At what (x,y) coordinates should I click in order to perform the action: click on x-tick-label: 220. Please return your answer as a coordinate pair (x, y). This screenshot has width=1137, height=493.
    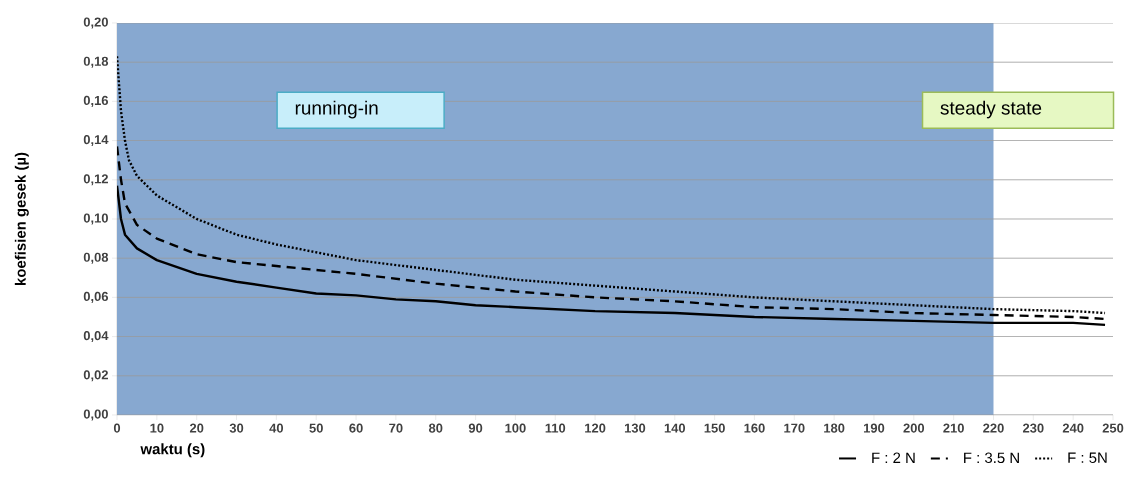
    Looking at the image, I should click on (993, 428).